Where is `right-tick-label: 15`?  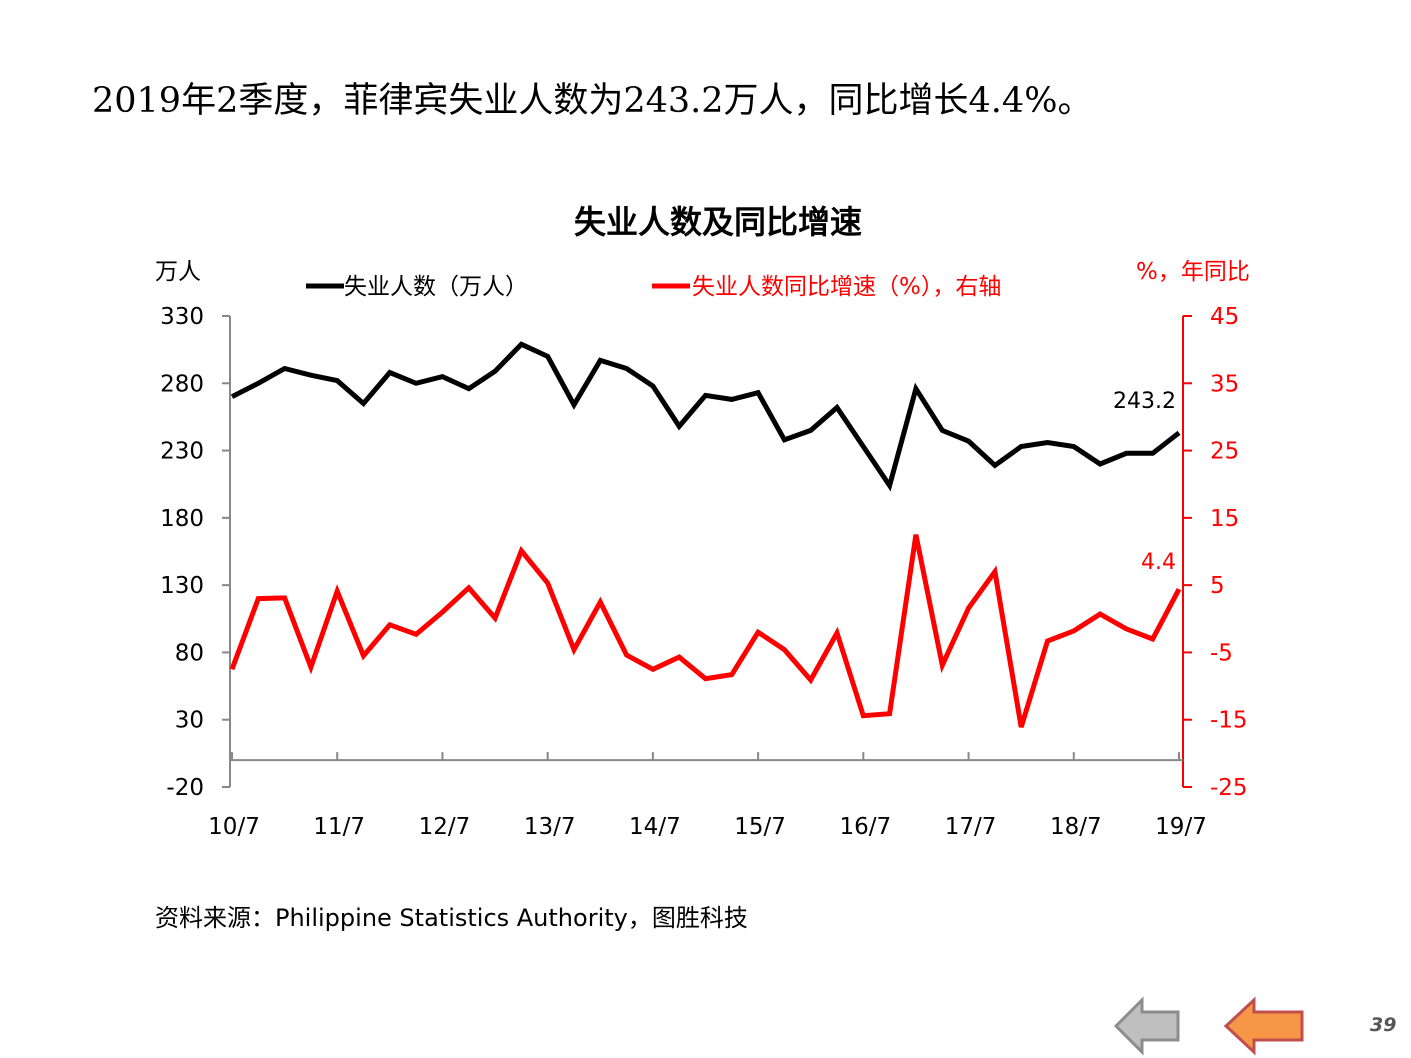 right-tick-label: 15 is located at coordinates (1224, 519).